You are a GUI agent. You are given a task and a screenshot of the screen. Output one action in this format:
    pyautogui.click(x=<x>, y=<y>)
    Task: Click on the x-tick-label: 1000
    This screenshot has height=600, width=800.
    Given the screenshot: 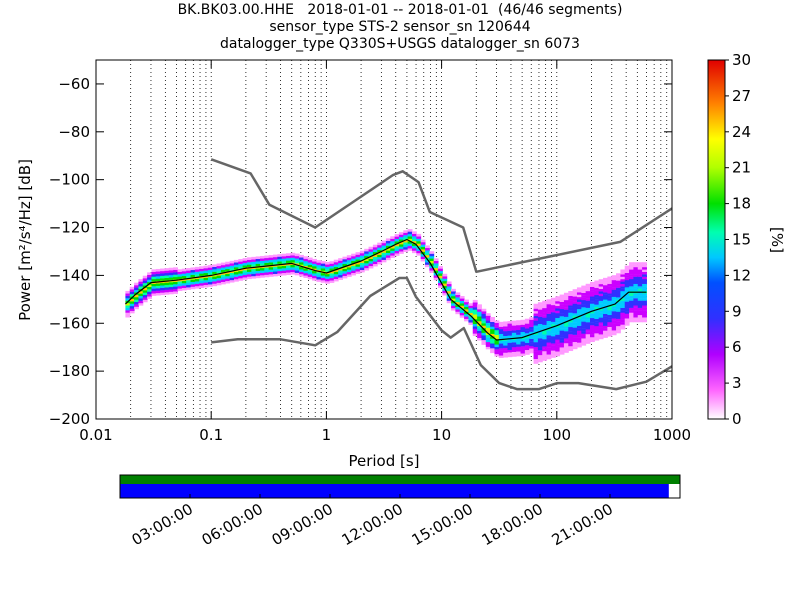 What is the action you would take?
    pyautogui.click(x=672, y=435)
    